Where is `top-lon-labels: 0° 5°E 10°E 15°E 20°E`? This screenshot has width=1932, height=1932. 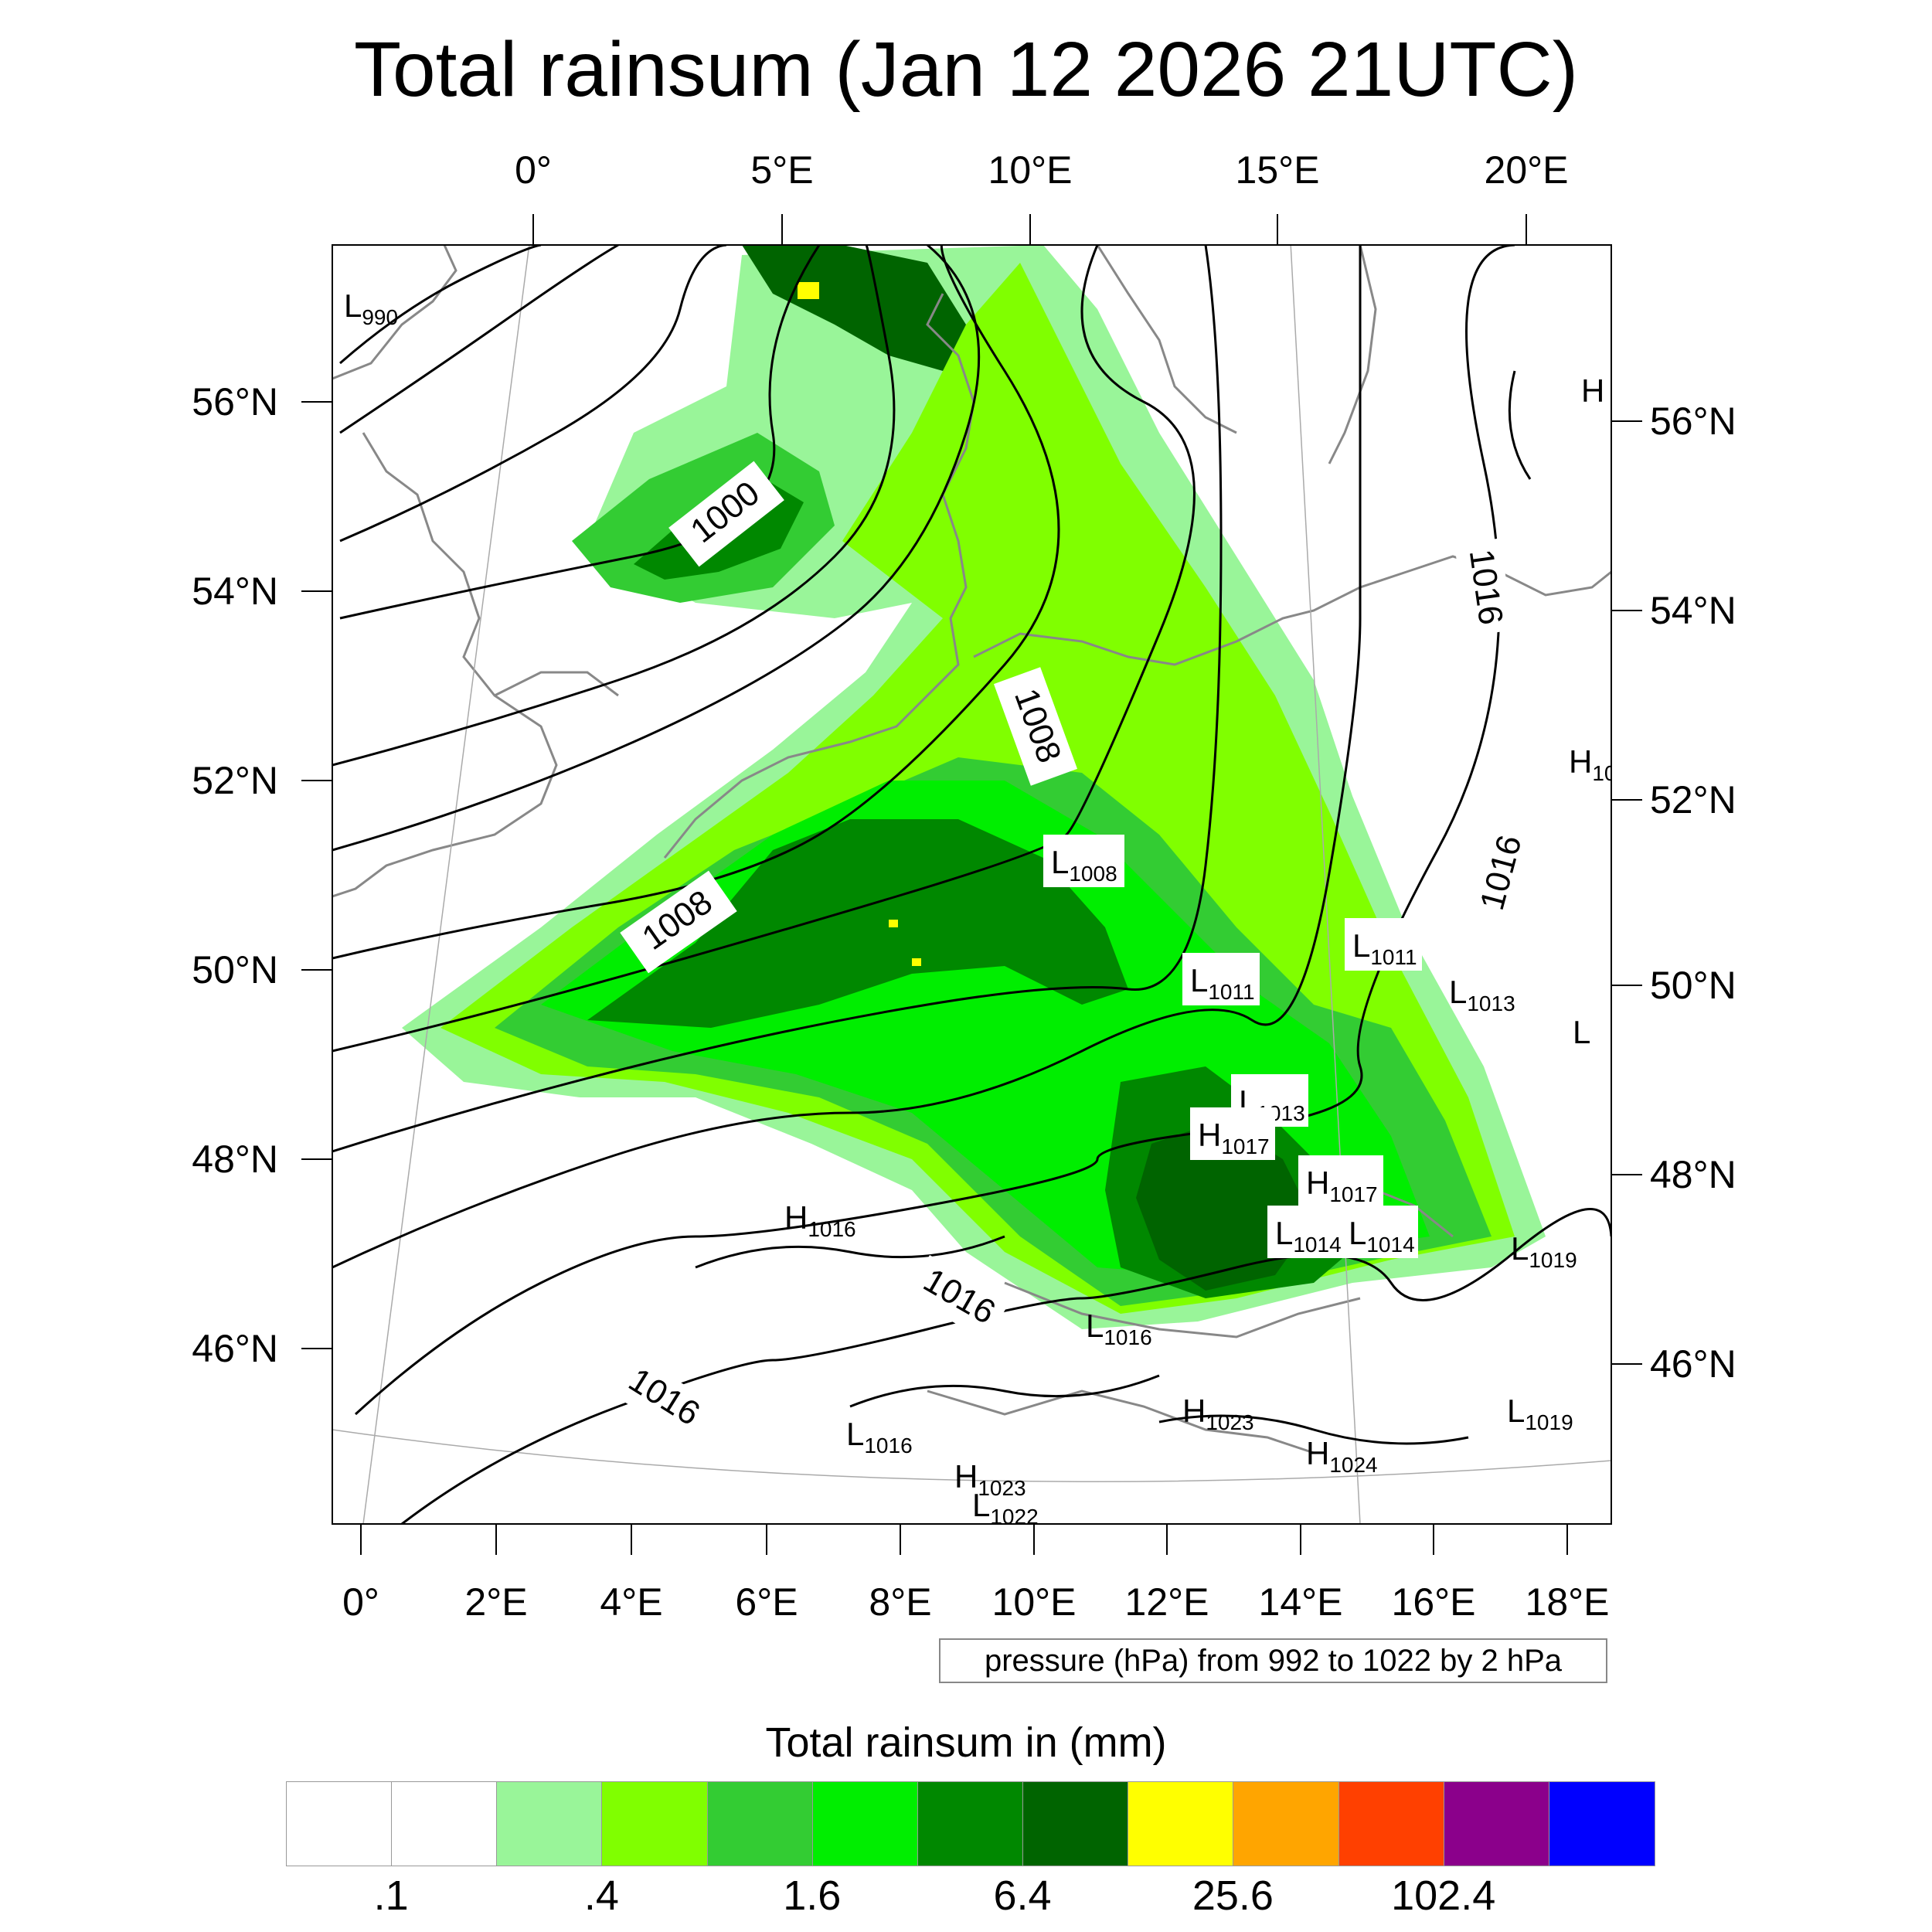 top-lon-labels: 0° 5°E 10°E 15°E 20°E is located at coordinates (1042, 170).